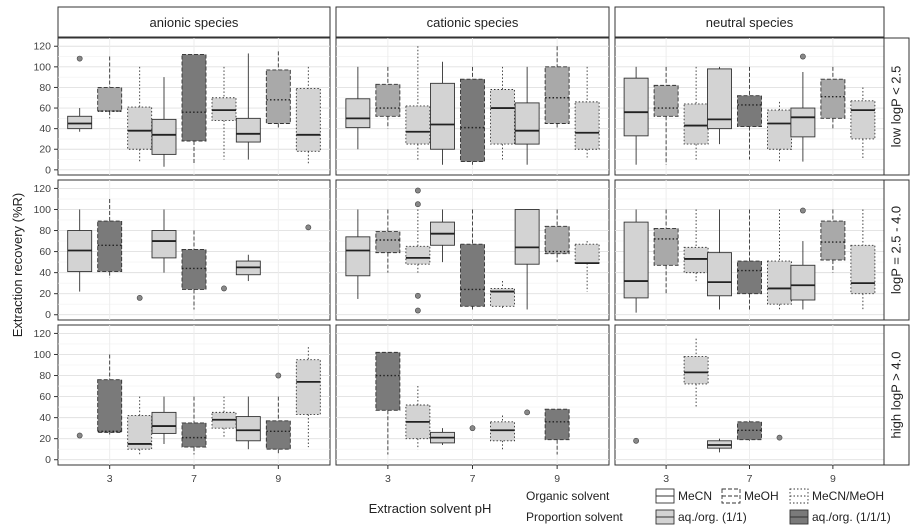  I want to click on legend-label: MeCN/MeOH, so click(848, 496).